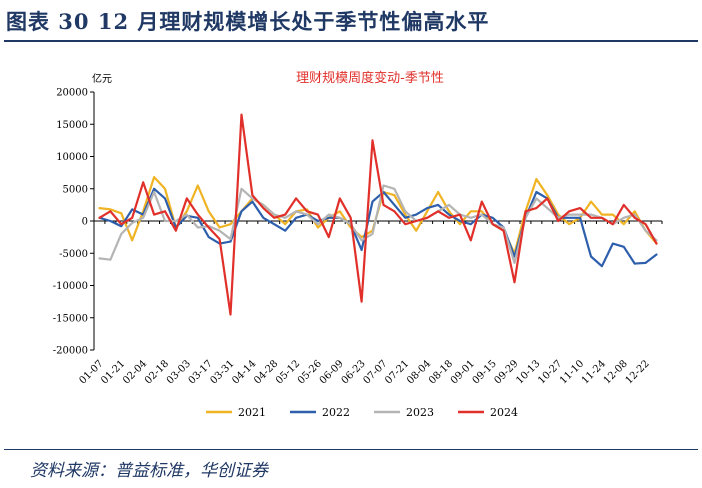 The width and height of the screenshot is (702, 488). What do you see at coordinates (70, 318) in the screenshot?
I see `y-tick-label: -15000` at bounding box center [70, 318].